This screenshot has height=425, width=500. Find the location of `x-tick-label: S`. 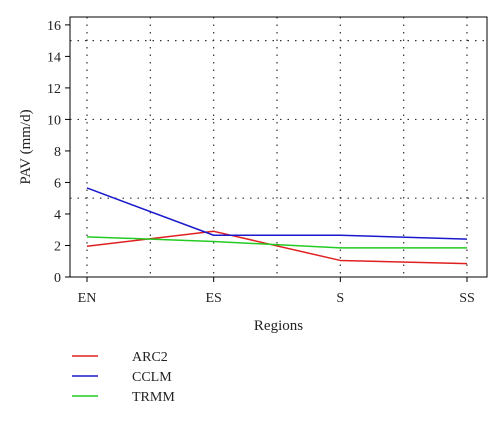

x-tick-label: S is located at coordinates (340, 298).